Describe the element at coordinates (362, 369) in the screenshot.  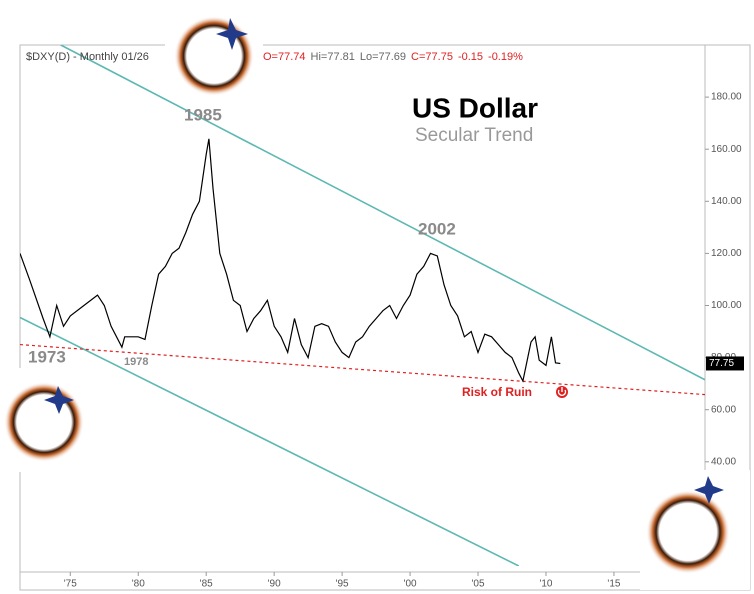
I see `trend-line` at that location.